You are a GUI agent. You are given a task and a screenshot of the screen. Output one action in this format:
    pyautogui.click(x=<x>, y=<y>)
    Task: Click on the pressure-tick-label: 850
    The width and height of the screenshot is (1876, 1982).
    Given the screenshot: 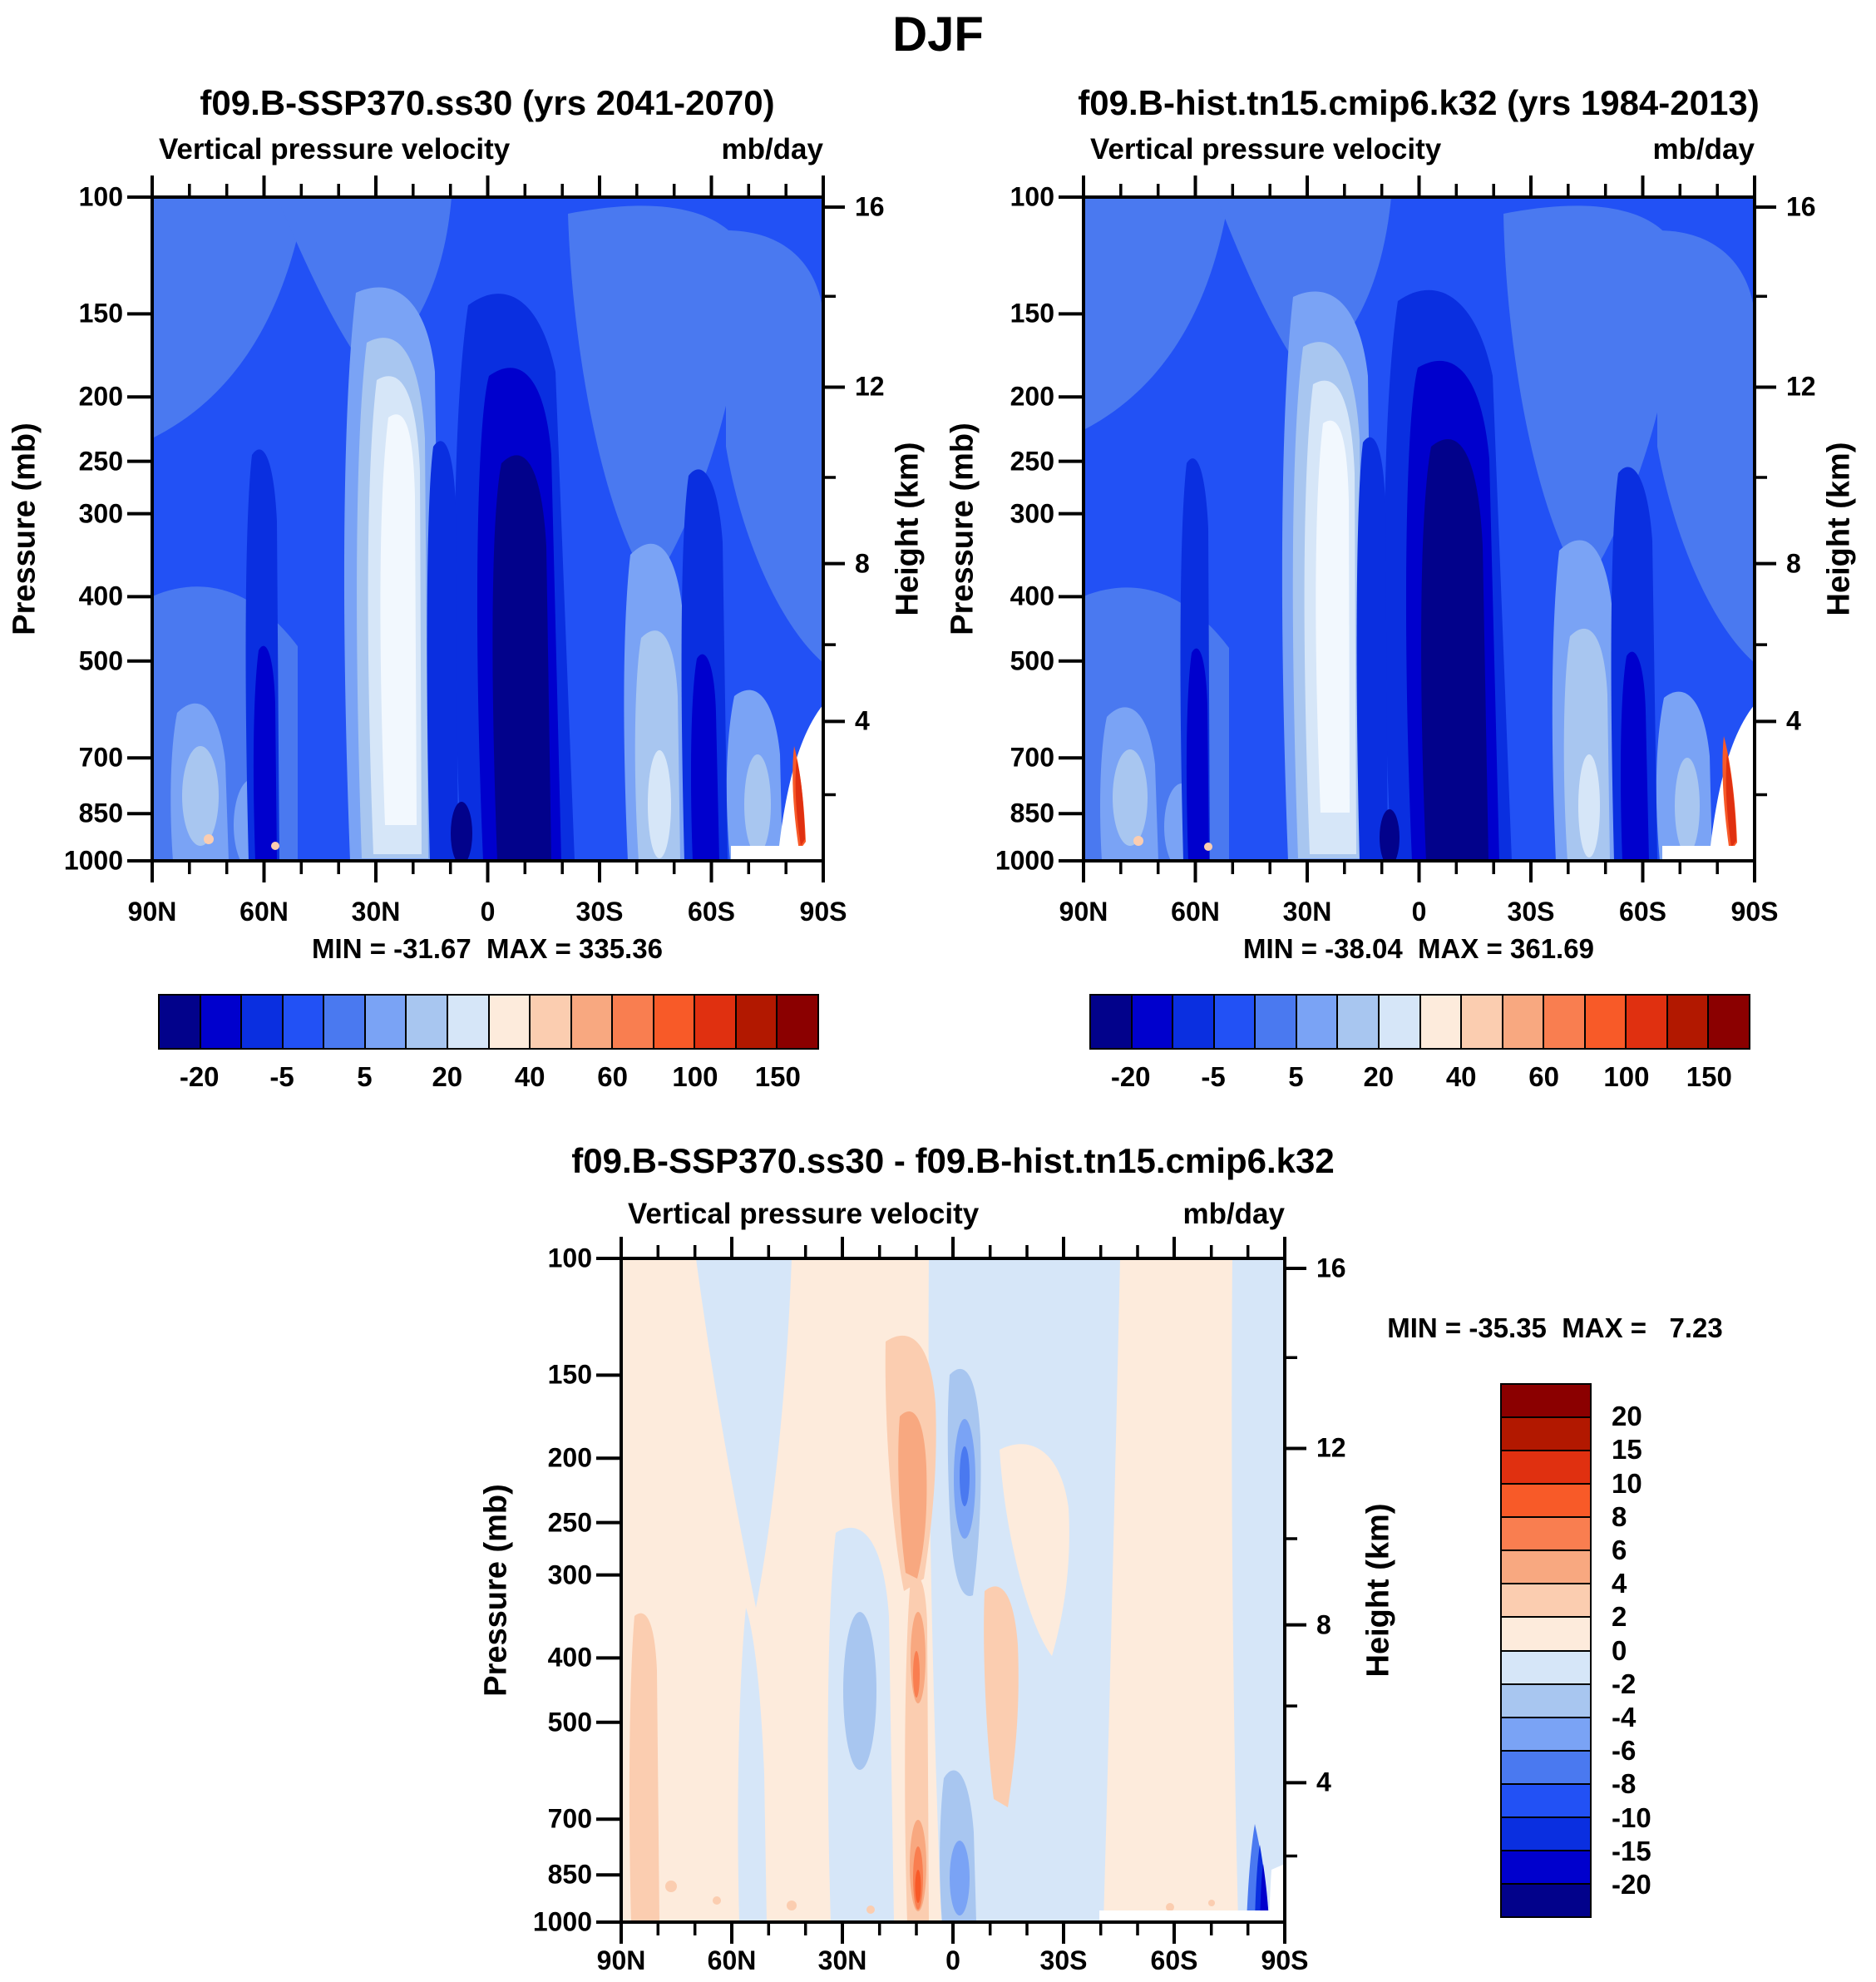 What is the action you would take?
    pyautogui.click(x=1032, y=813)
    